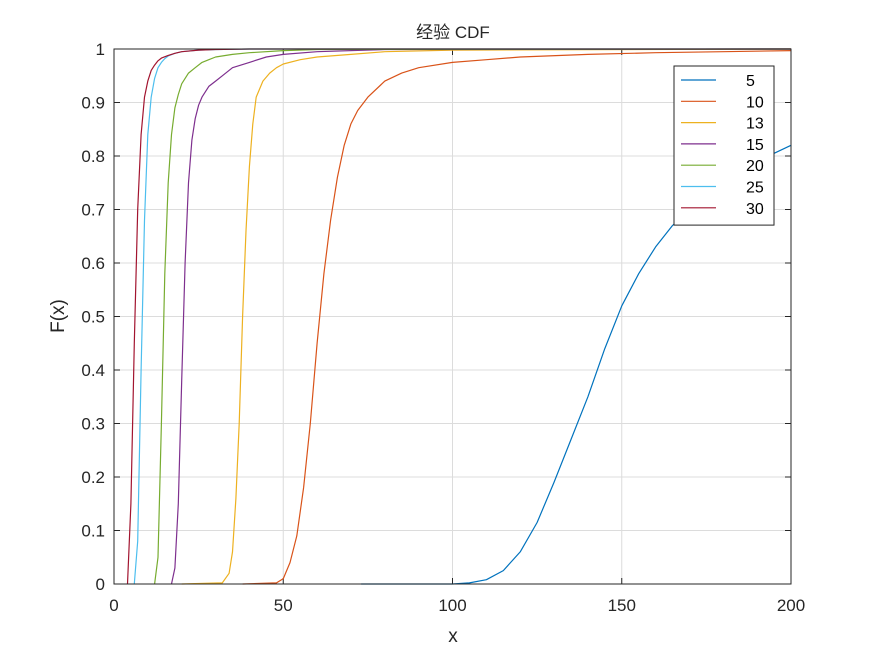 This screenshot has height=656, width=875. I want to click on y-tick-label: 0.9, so click(93, 103).